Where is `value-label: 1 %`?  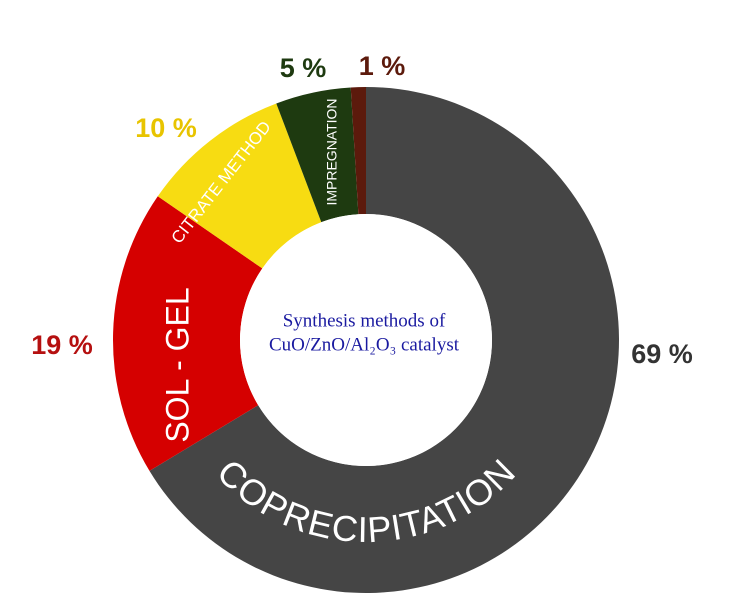 value-label: 1 % is located at coordinates (382, 66).